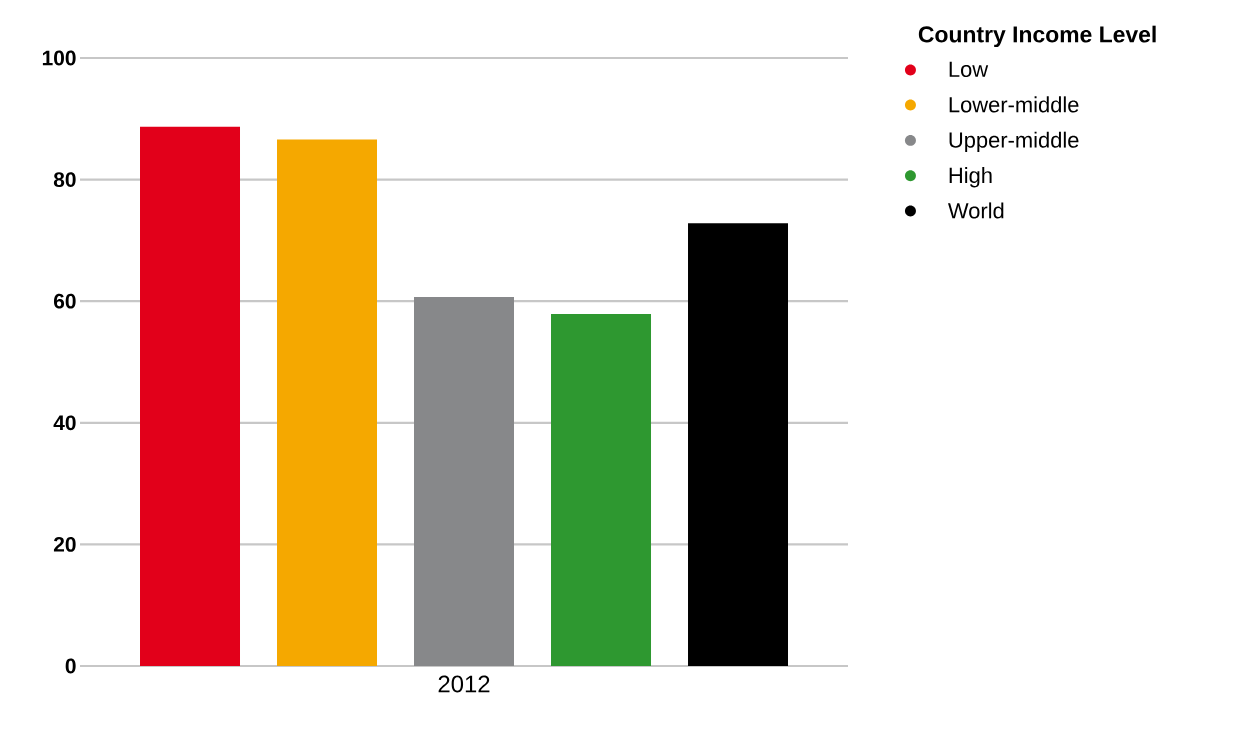  Describe the element at coordinates (1014, 104) in the screenshot. I see `legend-label: Lower-middle` at that location.